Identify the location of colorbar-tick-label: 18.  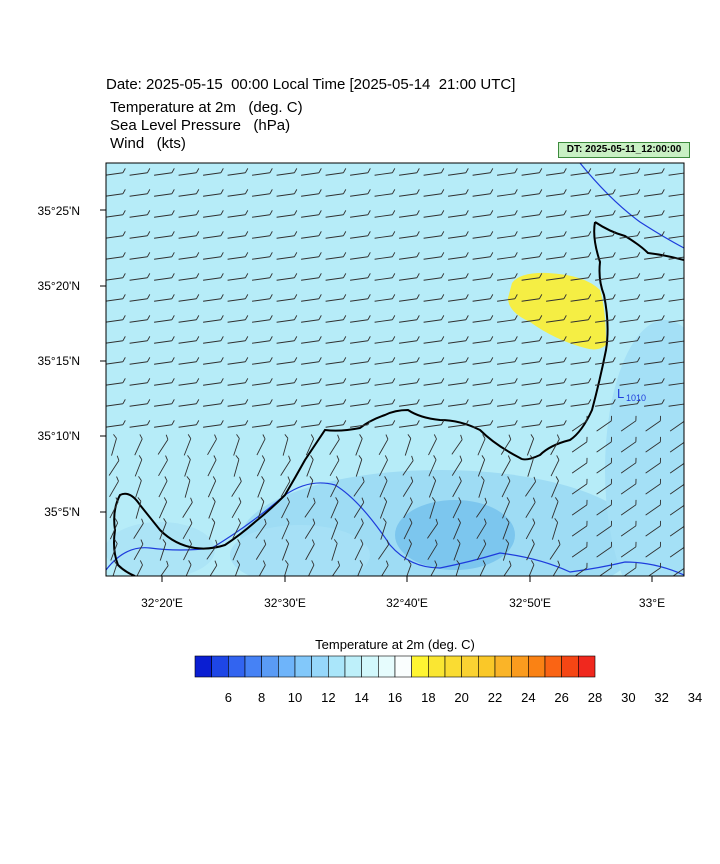
(428, 697).